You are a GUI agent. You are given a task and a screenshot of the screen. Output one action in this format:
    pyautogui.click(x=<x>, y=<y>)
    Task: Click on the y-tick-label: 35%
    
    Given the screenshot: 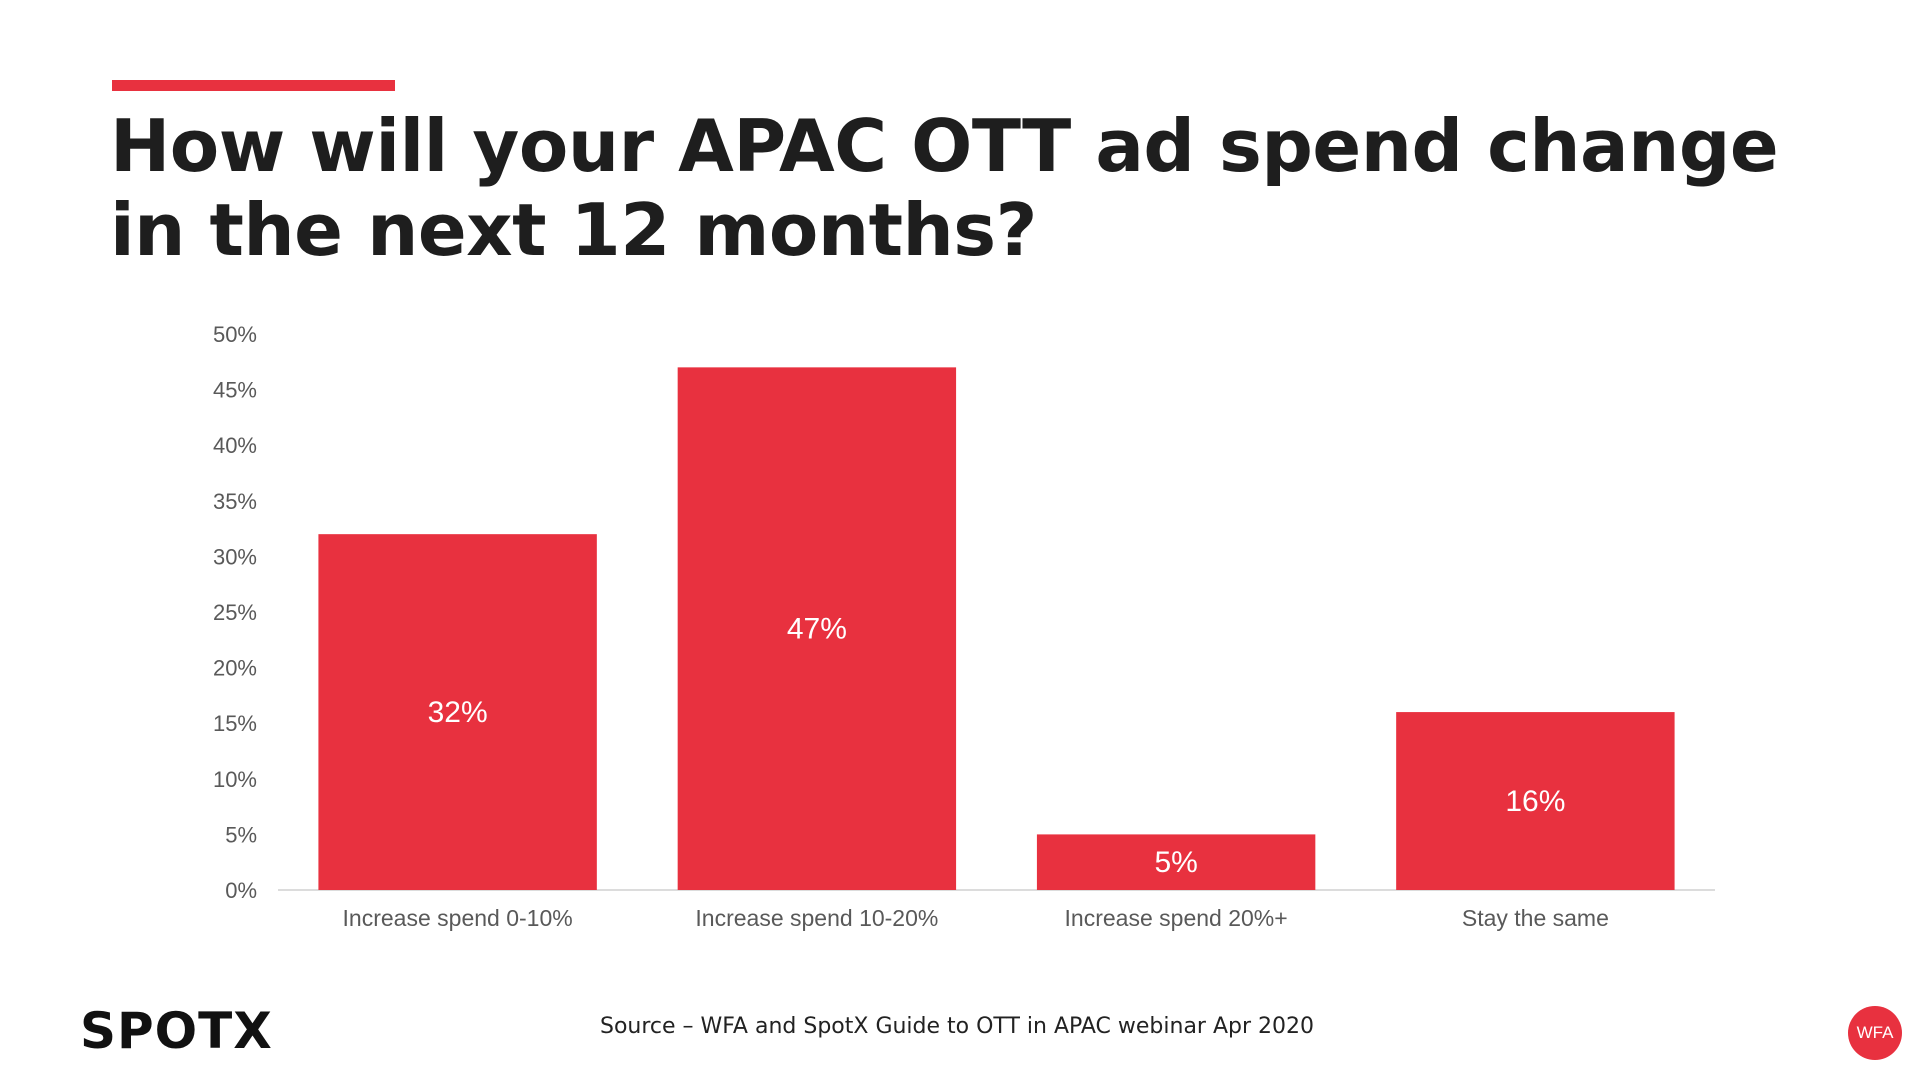 What is the action you would take?
    pyautogui.click(x=235, y=501)
    